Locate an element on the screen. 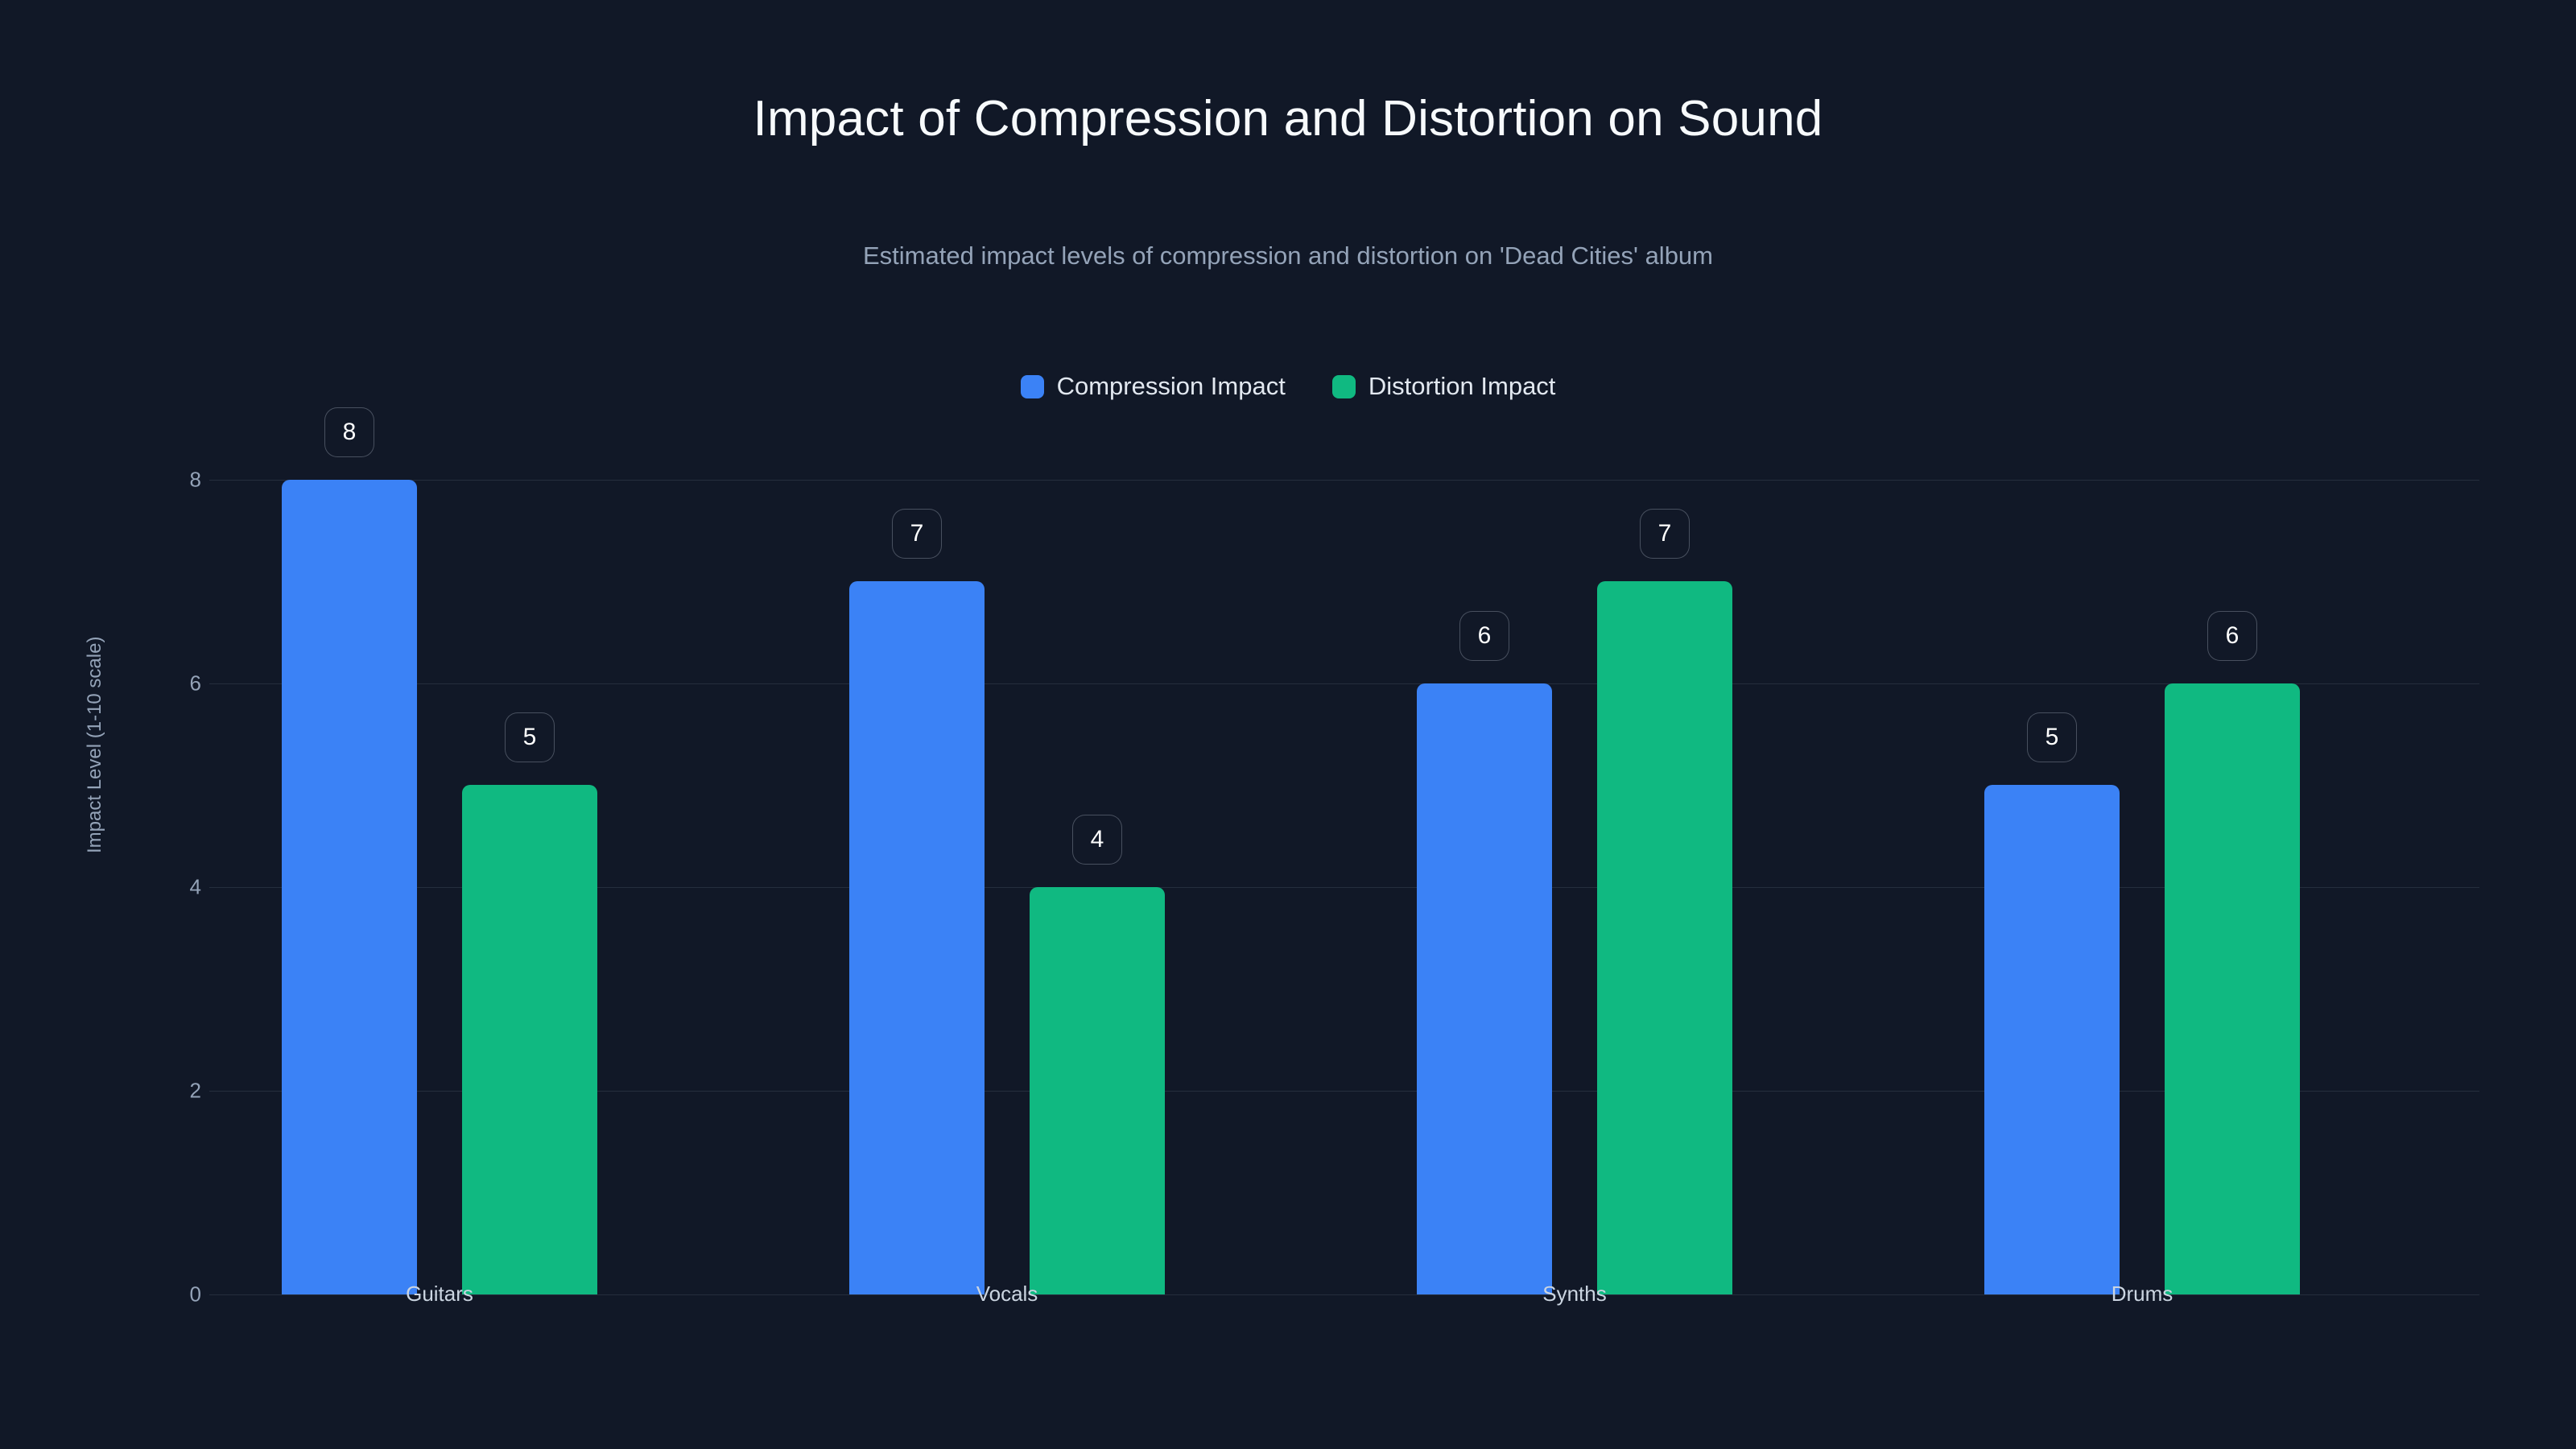 The height and width of the screenshot is (1449, 2576). bar-vocals-compression is located at coordinates (917, 937).